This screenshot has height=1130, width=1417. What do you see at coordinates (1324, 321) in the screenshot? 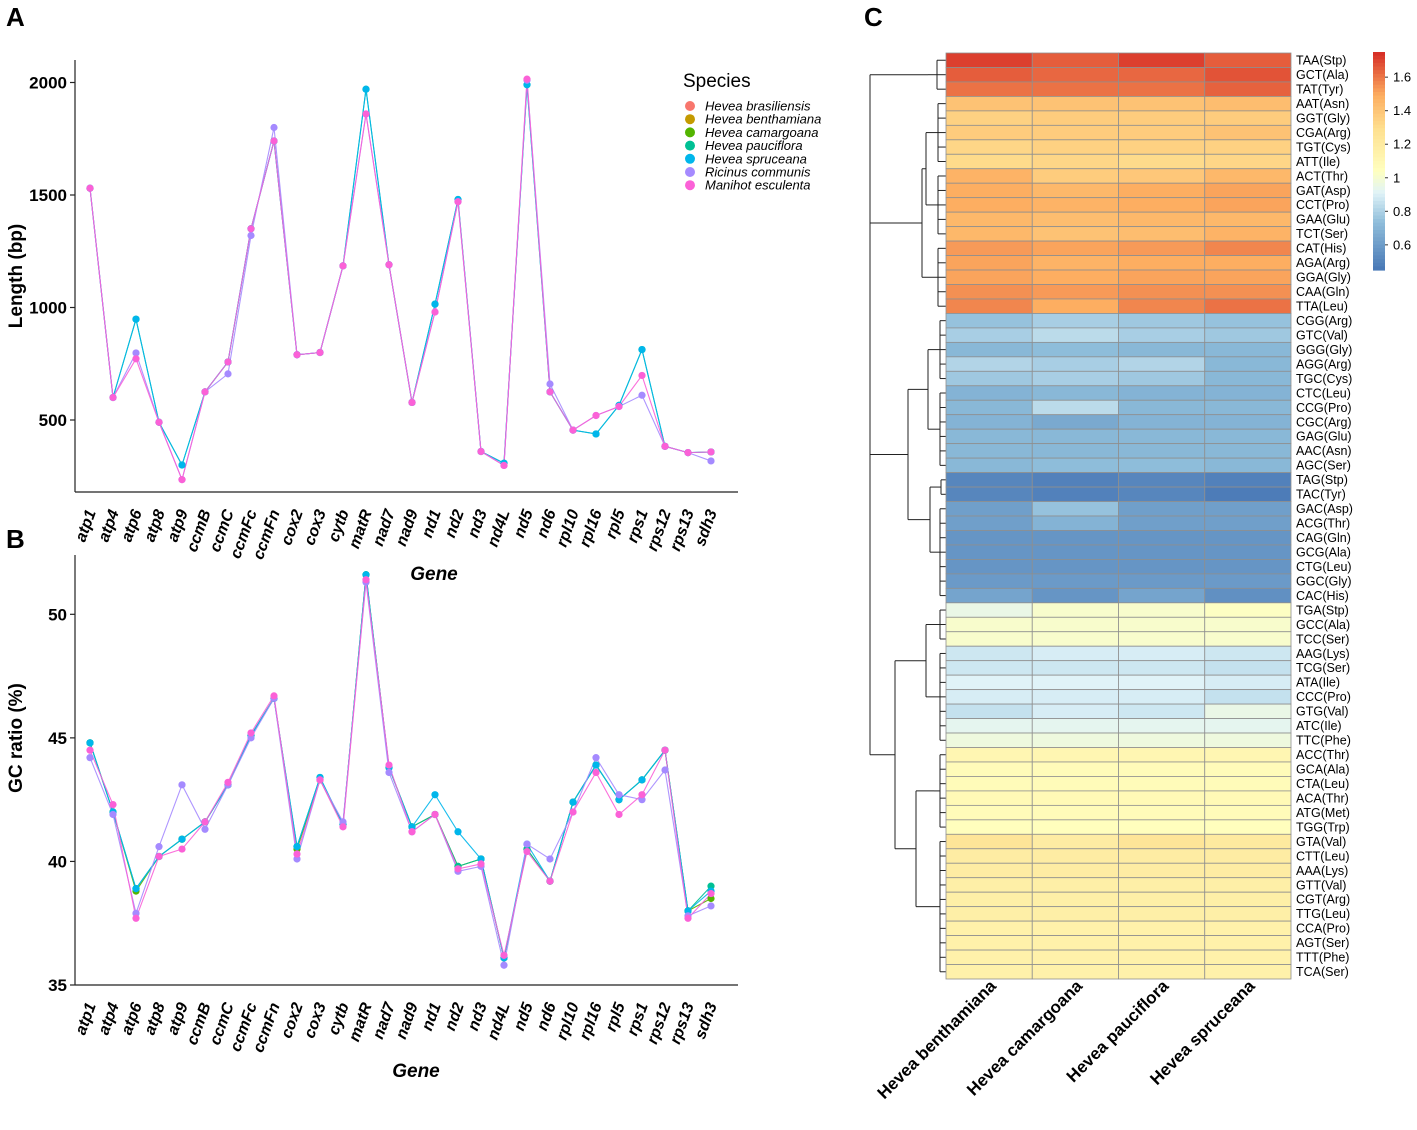
I see `codon-row-label: CGG(Arg)` at bounding box center [1324, 321].